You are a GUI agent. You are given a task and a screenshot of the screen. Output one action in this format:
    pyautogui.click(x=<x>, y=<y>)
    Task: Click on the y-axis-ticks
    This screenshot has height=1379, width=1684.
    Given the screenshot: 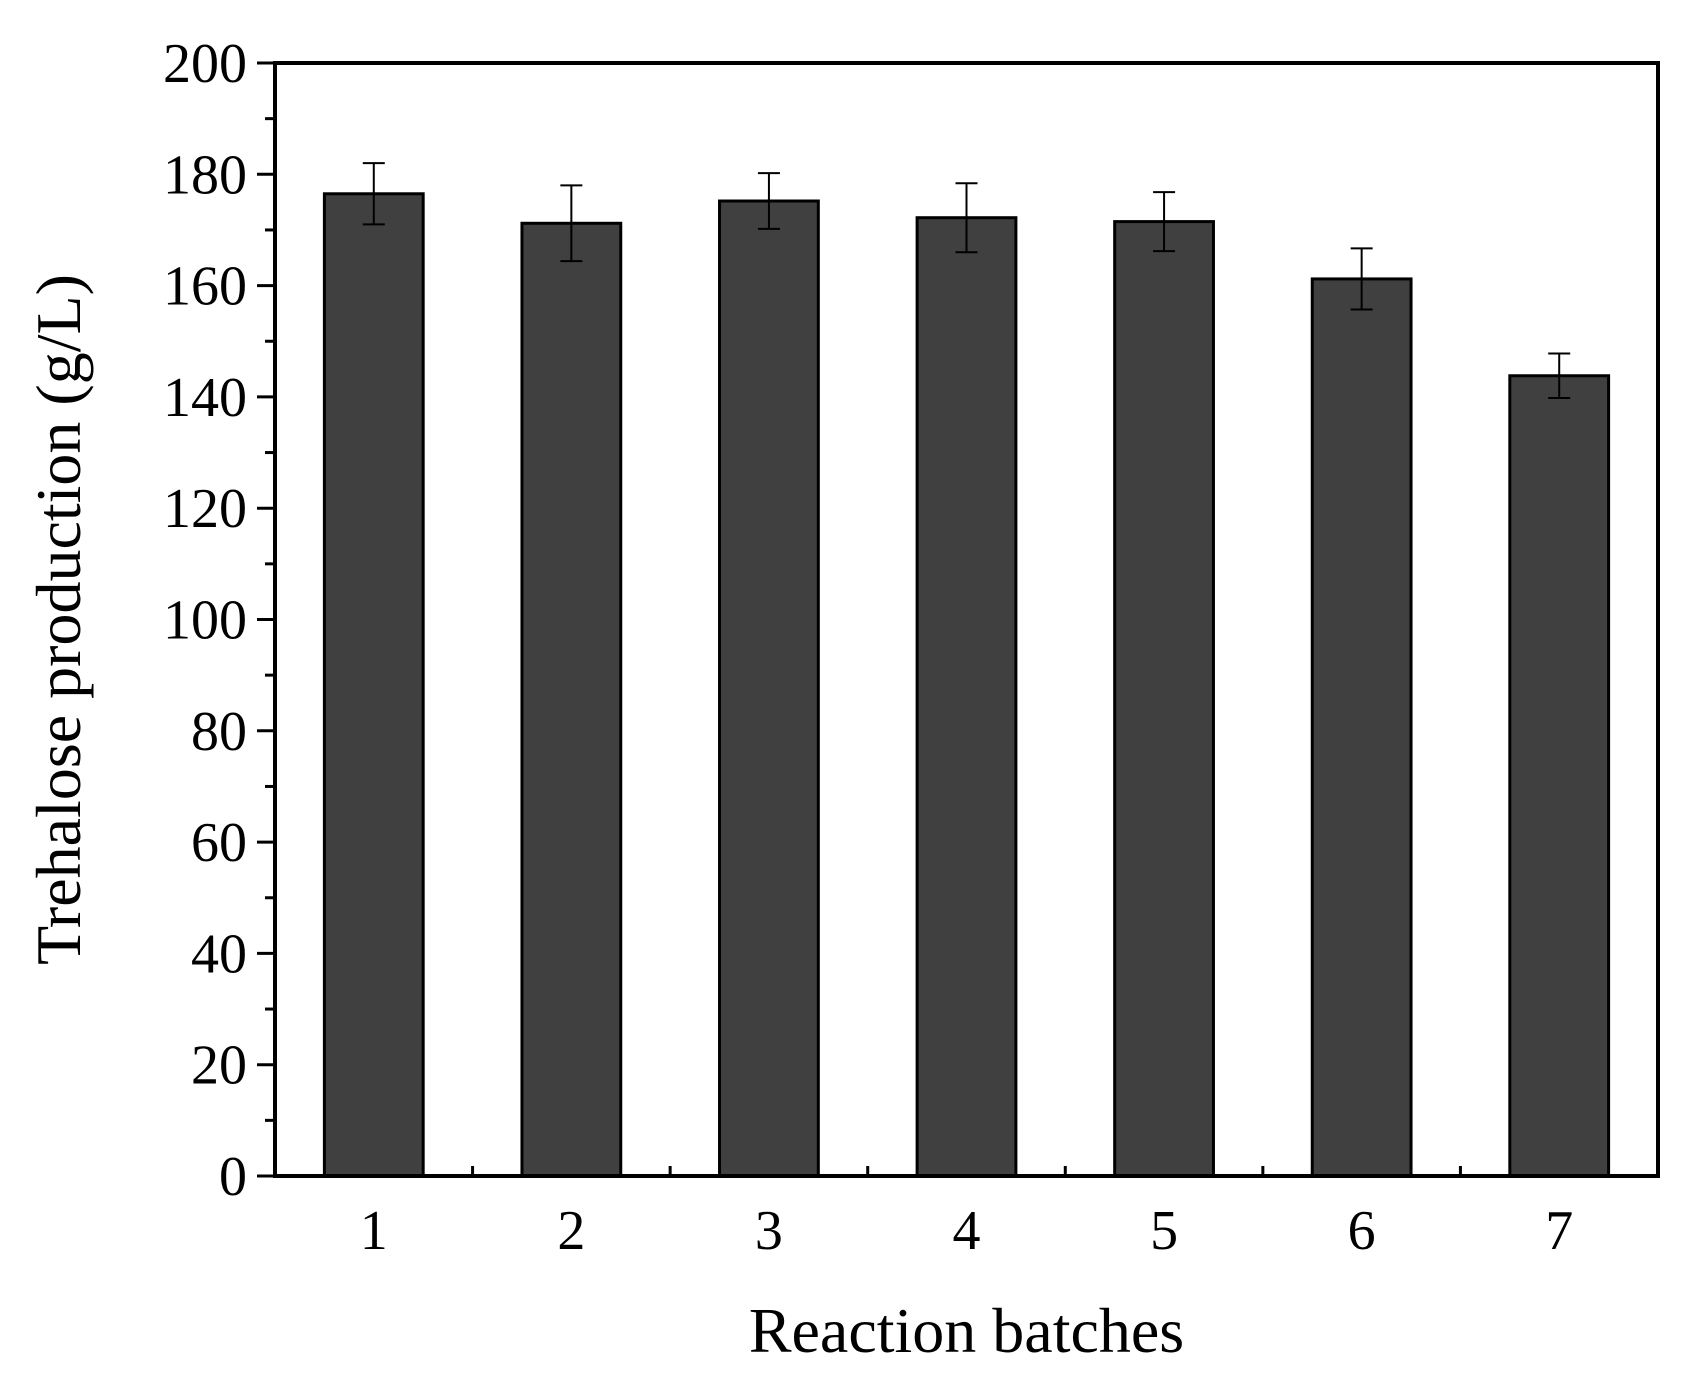 What is the action you would take?
    pyautogui.click(x=266, y=619)
    